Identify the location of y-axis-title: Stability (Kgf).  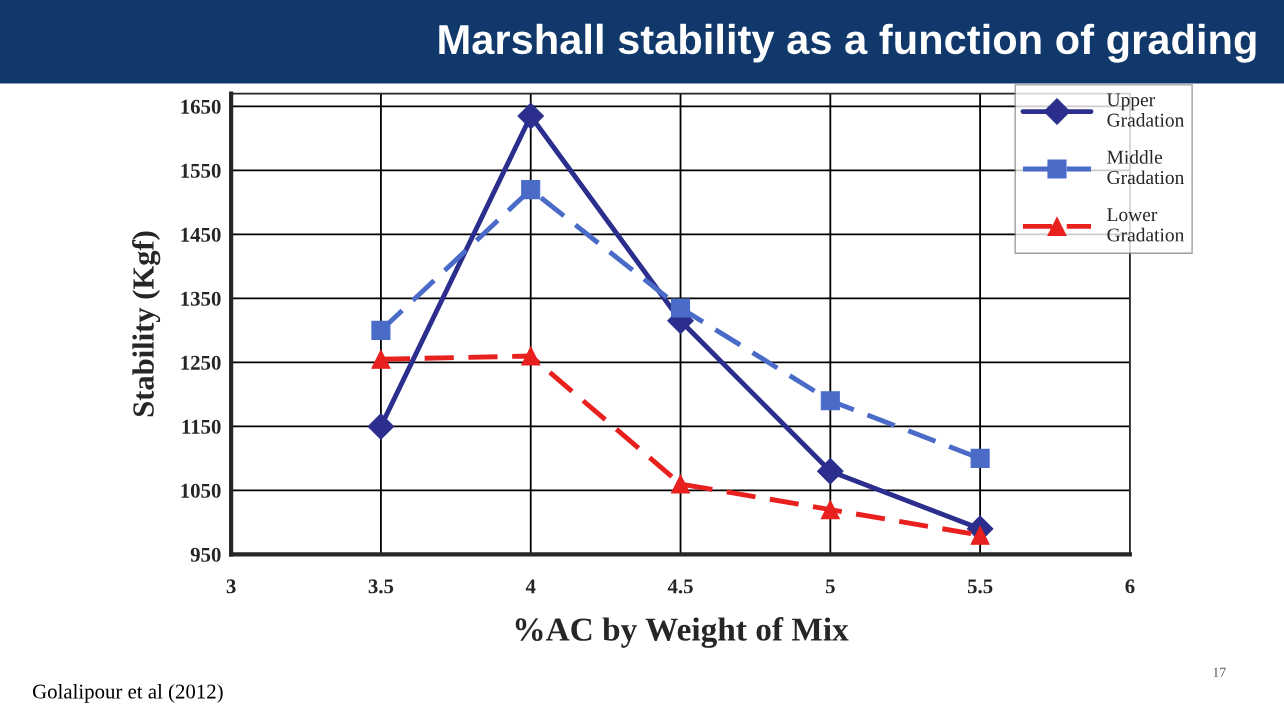
(146, 324).